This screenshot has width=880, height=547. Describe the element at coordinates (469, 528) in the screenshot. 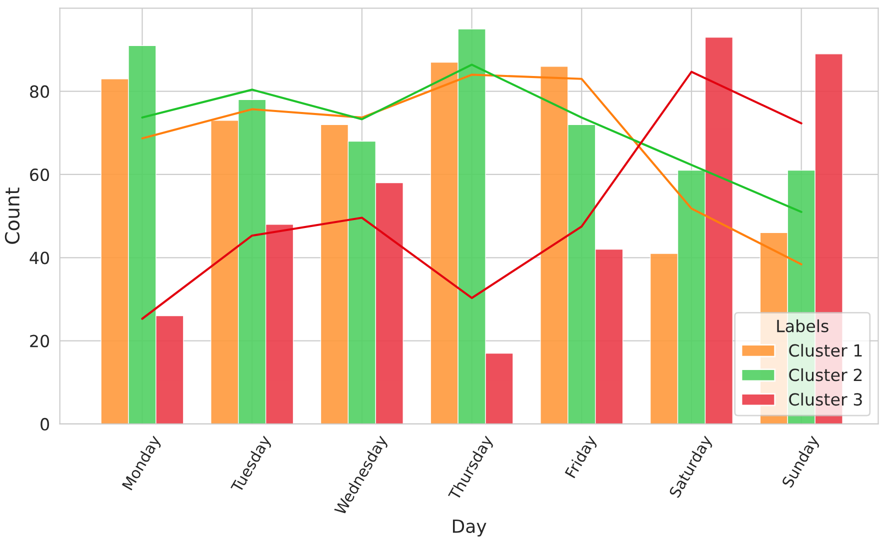

I see `x-axis-title: Day` at that location.